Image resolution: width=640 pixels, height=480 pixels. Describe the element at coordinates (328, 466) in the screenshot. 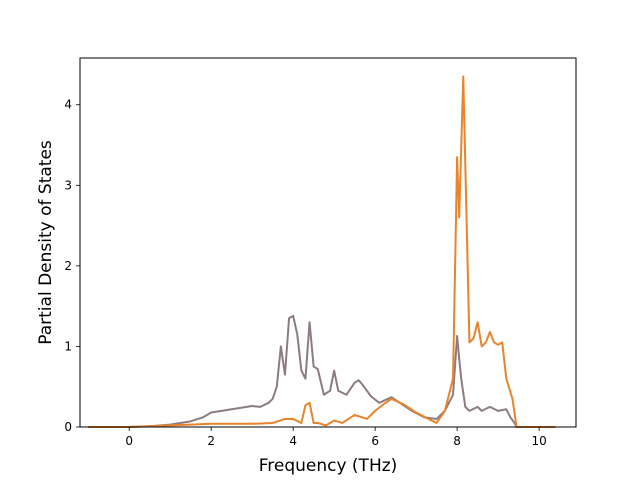

I see `x-axis-label: Frequency (THz)` at that location.